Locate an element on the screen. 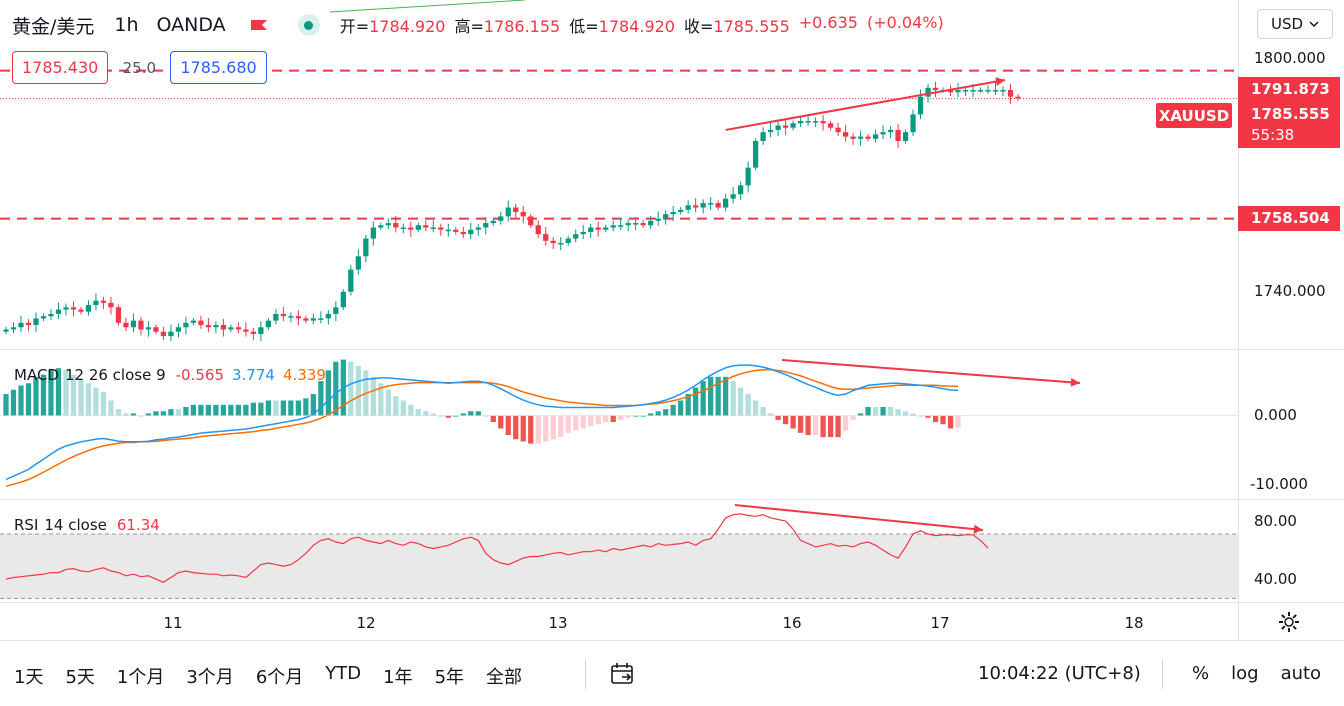  close-label: 收= is located at coordinates (698, 26).